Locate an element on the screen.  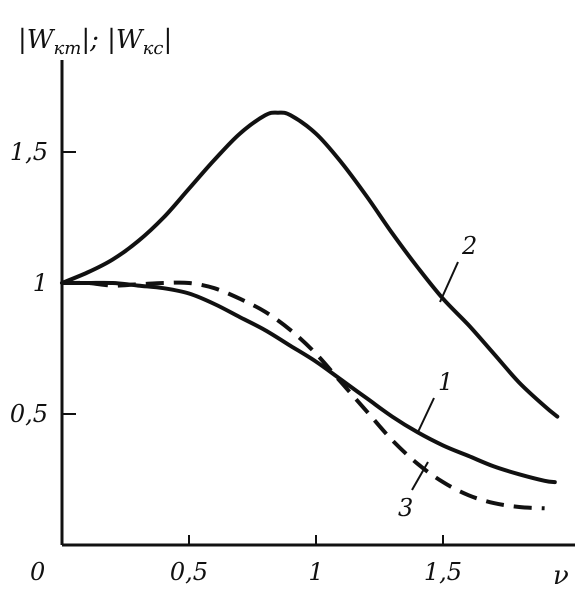
y-axis-title-sub-1: кт is located at coordinates (67, 48).